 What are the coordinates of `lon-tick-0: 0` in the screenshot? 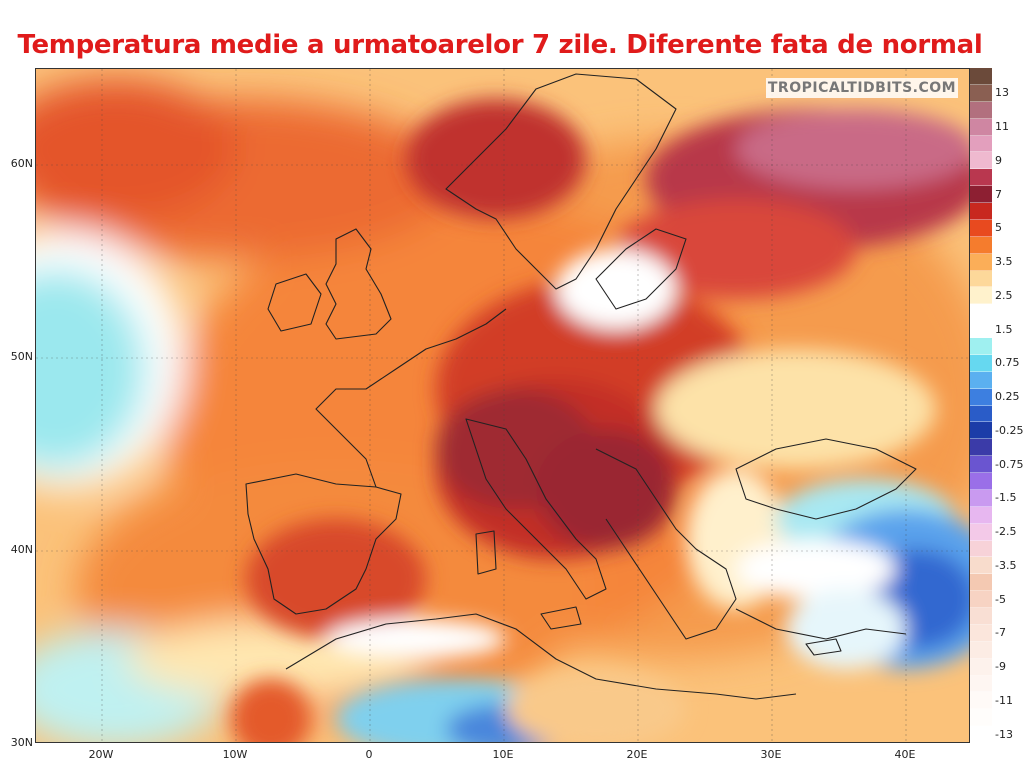 It's located at (369, 754).